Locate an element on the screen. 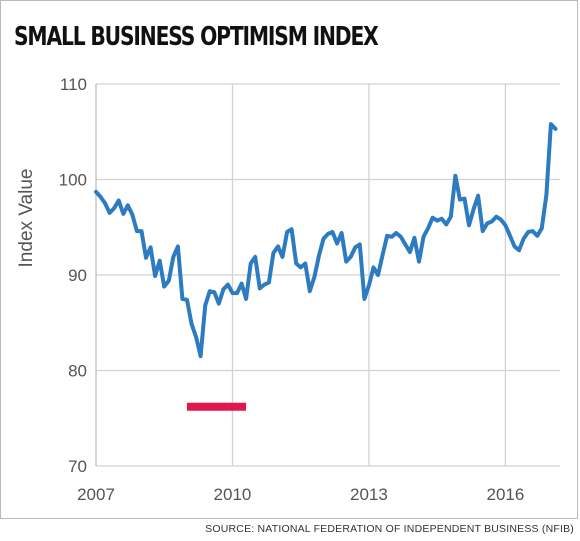 This screenshot has width=580, height=541. chart-title: SMALL BUSINESS OPTIMISM INDEX is located at coordinates (196, 37).